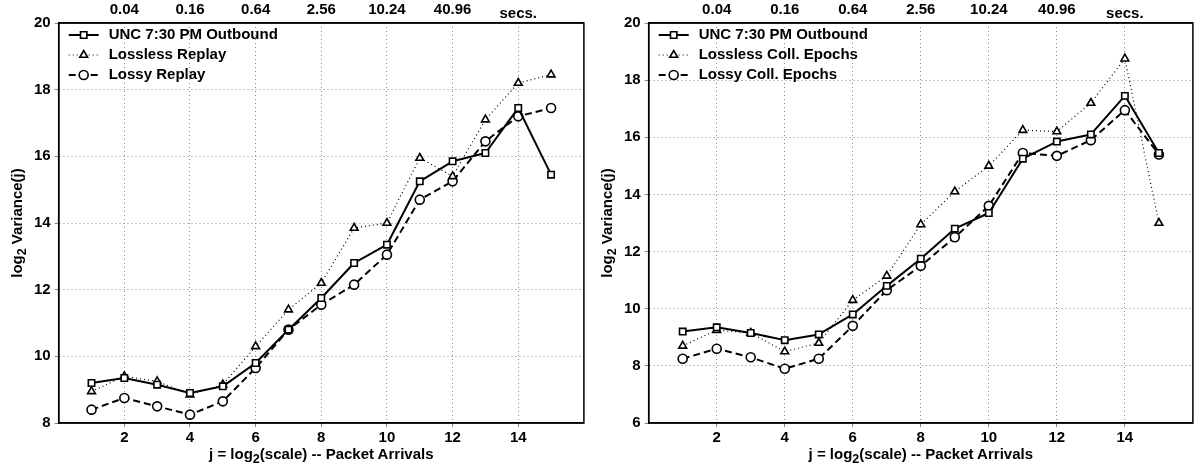 The width and height of the screenshot is (1199, 473). I want to click on legend-label: Lossless Coll. Epochs, so click(778, 54).